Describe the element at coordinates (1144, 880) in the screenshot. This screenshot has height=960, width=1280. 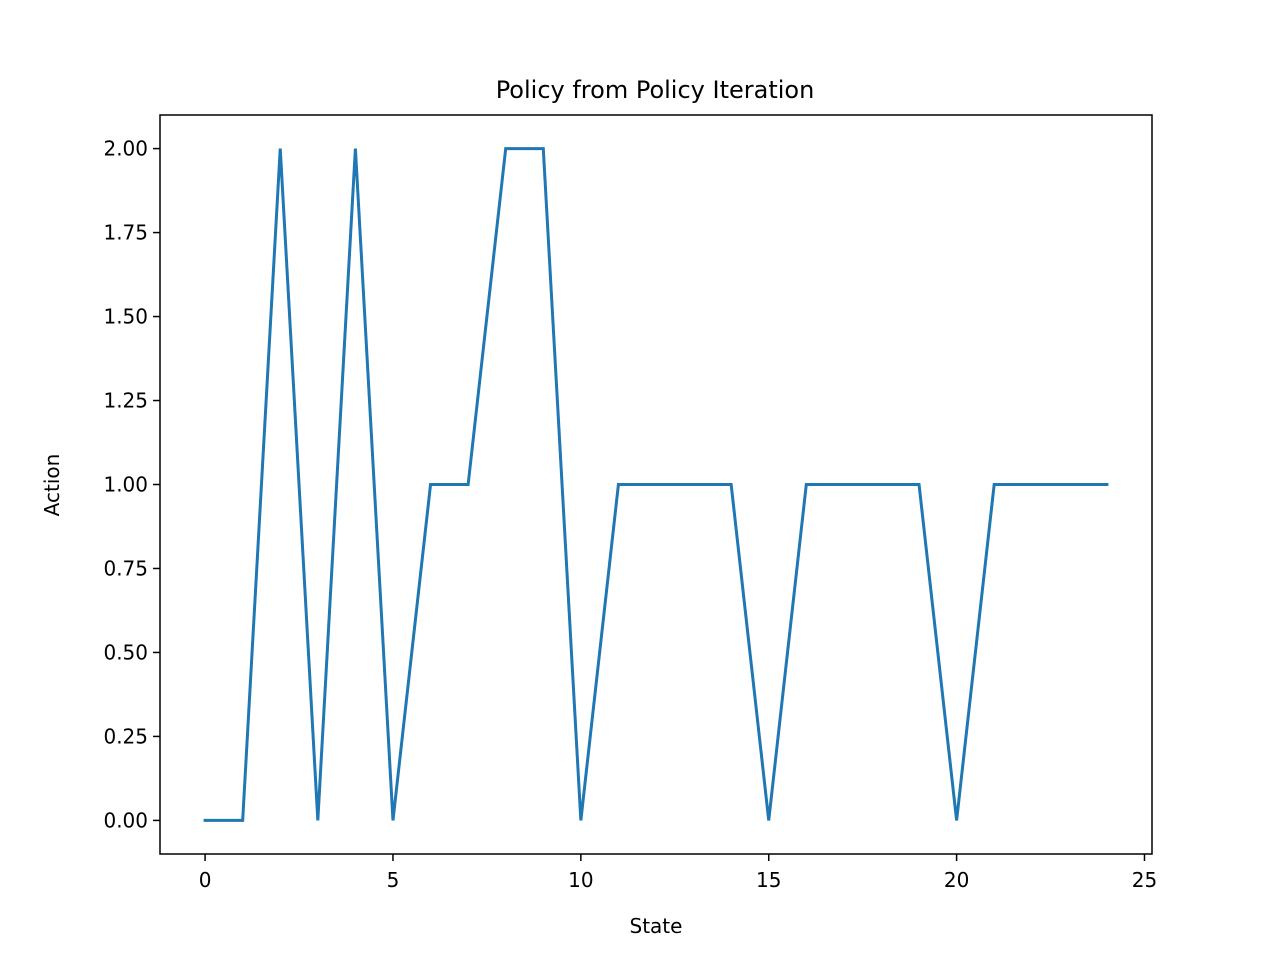
I see `x-tick-label: 25` at that location.